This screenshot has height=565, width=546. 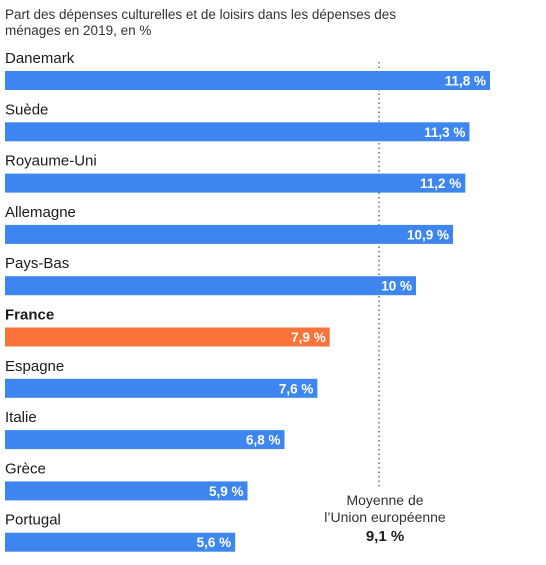 I want to click on category-label: Danemark, so click(x=40, y=58).